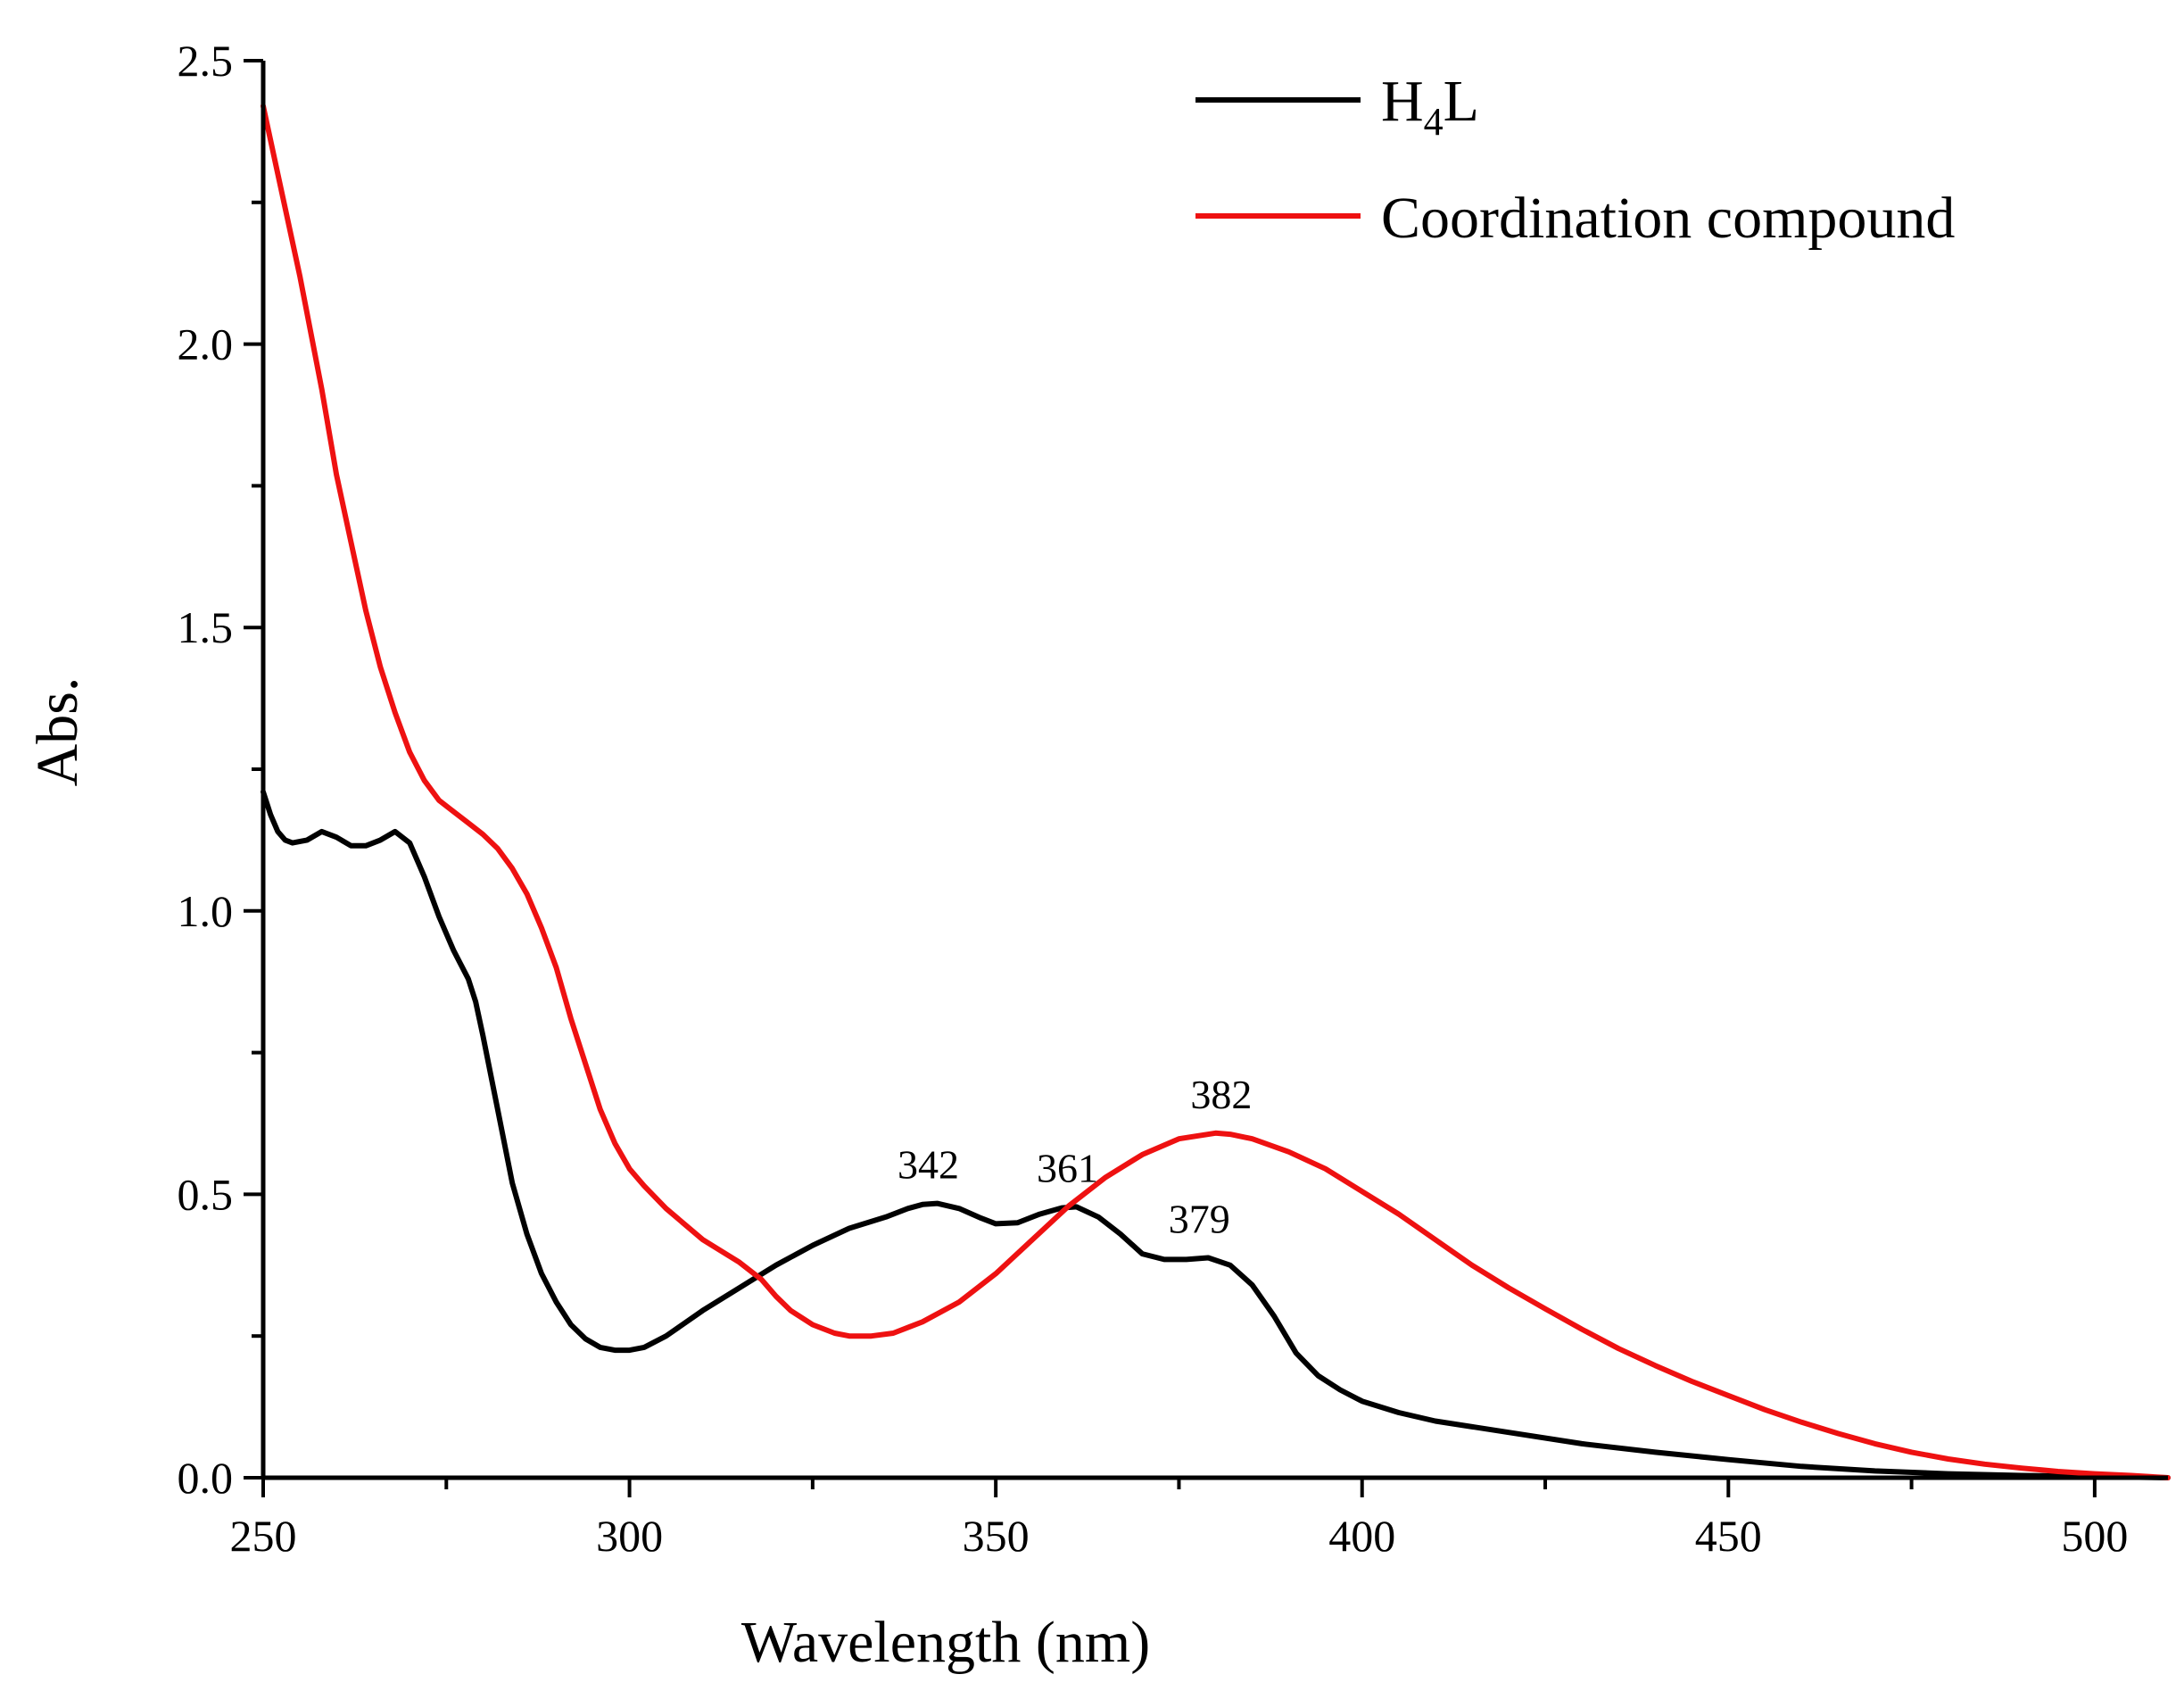 The width and height of the screenshot is (2184, 1691). Describe the element at coordinates (946, 1642) in the screenshot. I see `x-axis-title: Wavelength (nm)` at that location.